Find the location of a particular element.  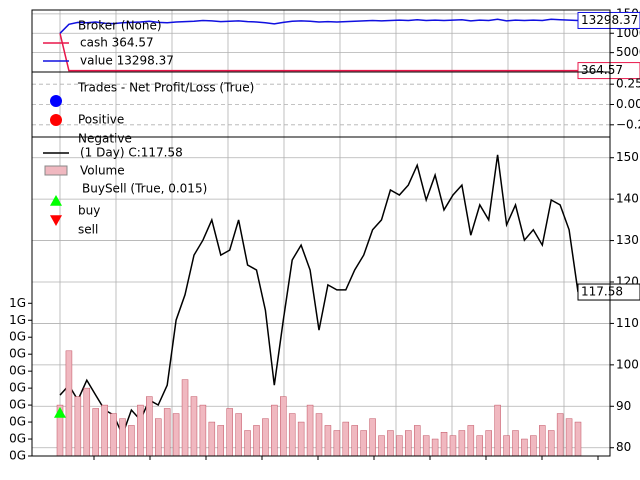

y-tick-label: −0.25 is located at coordinates (628, 124).